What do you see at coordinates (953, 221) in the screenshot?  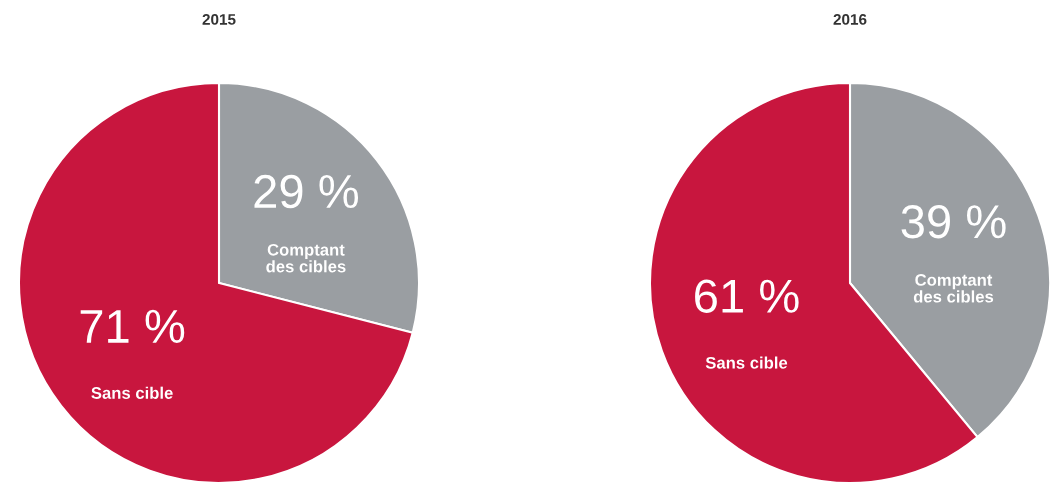 I see `data-label: 39 %` at bounding box center [953, 221].